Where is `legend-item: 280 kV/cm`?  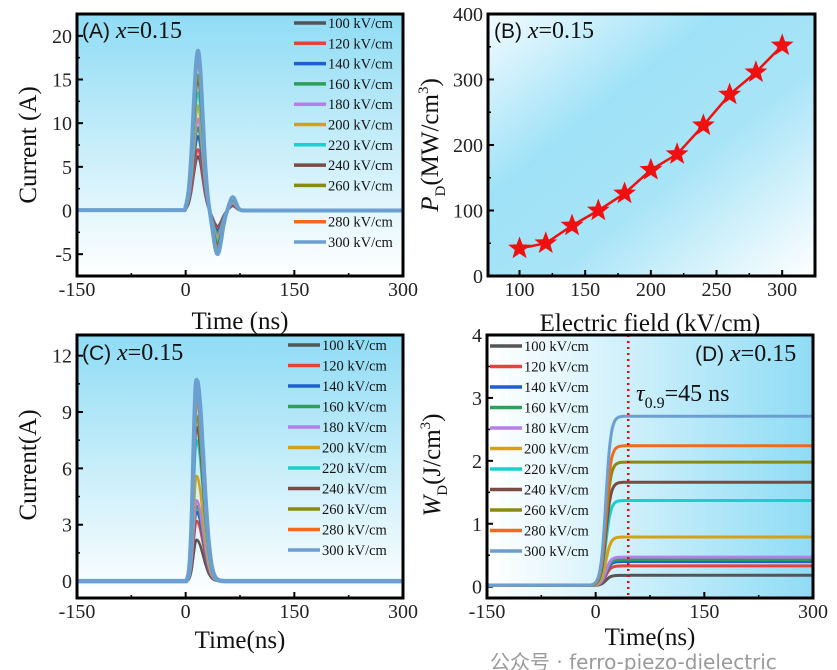 legend-item: 280 kV/cm is located at coordinates (338, 531).